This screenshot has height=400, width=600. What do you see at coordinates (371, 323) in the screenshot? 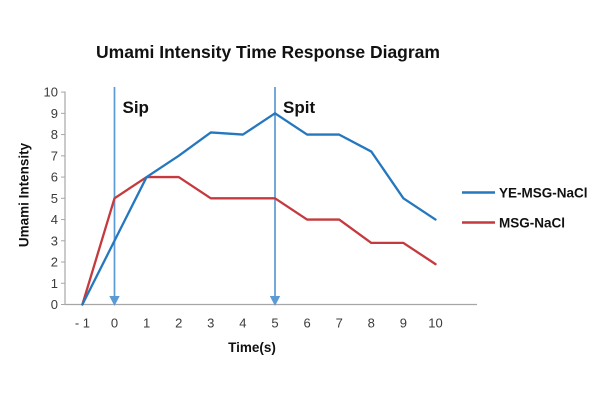
I see `x-tick-label: 8` at bounding box center [371, 323].